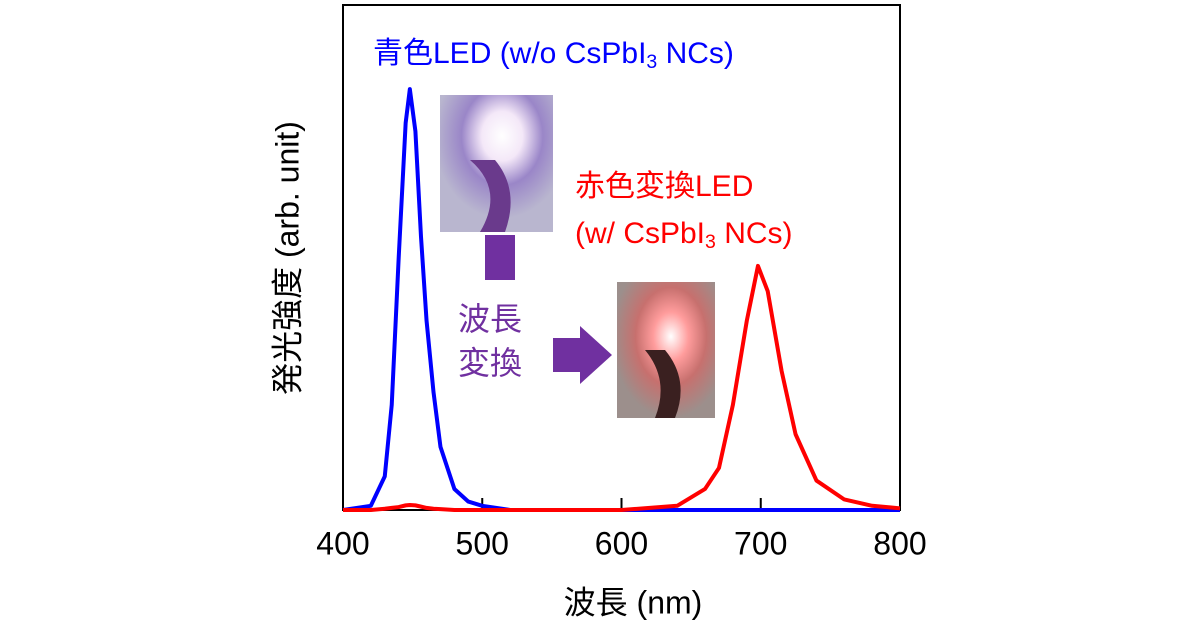  Describe the element at coordinates (342, 543) in the screenshot. I see `x-tick-label: 400` at that location.